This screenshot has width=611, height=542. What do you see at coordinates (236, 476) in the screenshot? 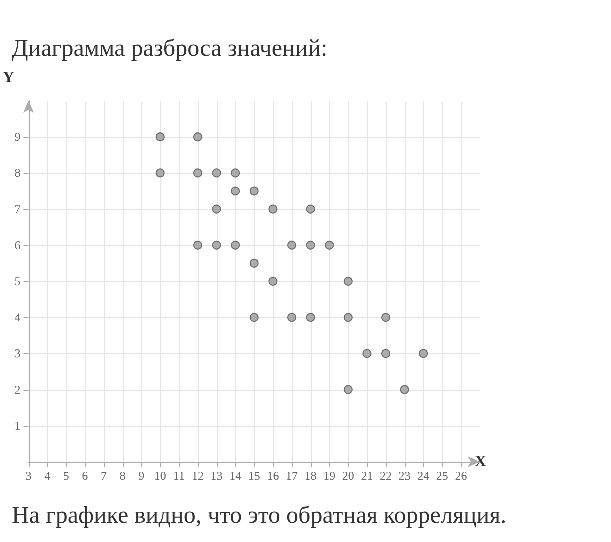
I see `x-tick-label: 14` at bounding box center [236, 476].